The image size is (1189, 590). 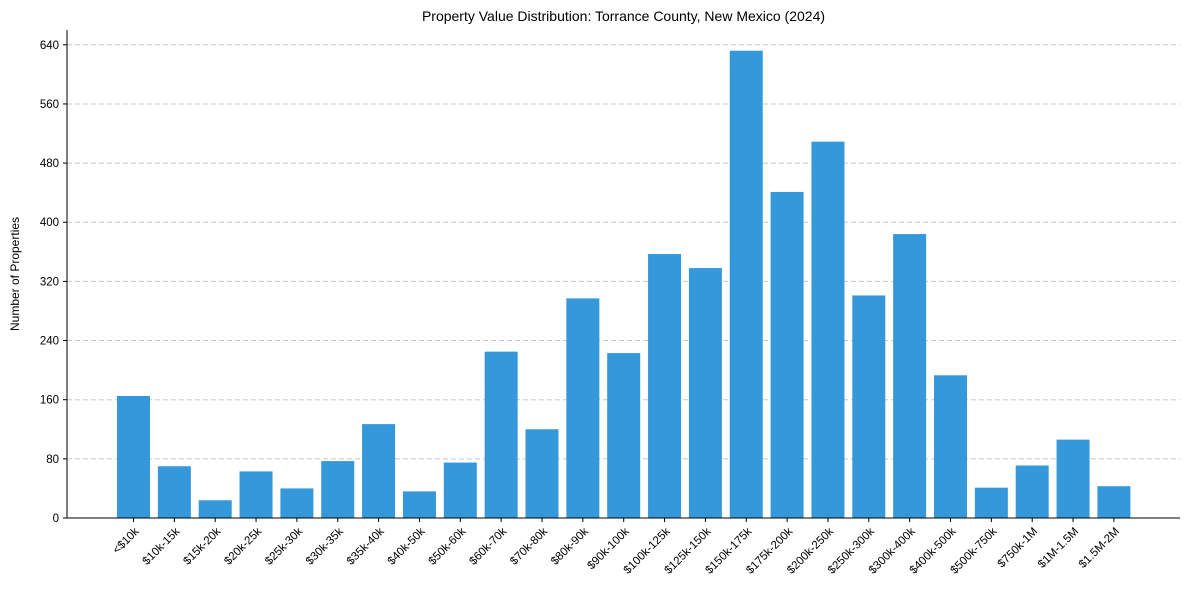 What do you see at coordinates (15, 274) in the screenshot?
I see `y-axis-label: Number of Properties` at bounding box center [15, 274].